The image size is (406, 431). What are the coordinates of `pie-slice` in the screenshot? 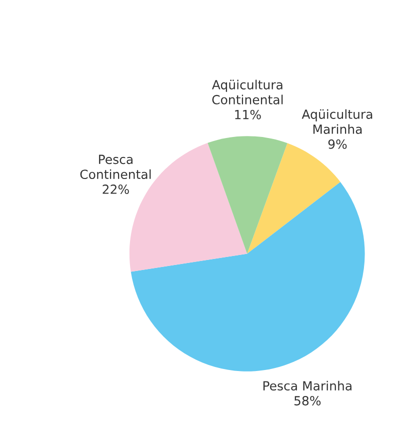 It's located at (248, 195).